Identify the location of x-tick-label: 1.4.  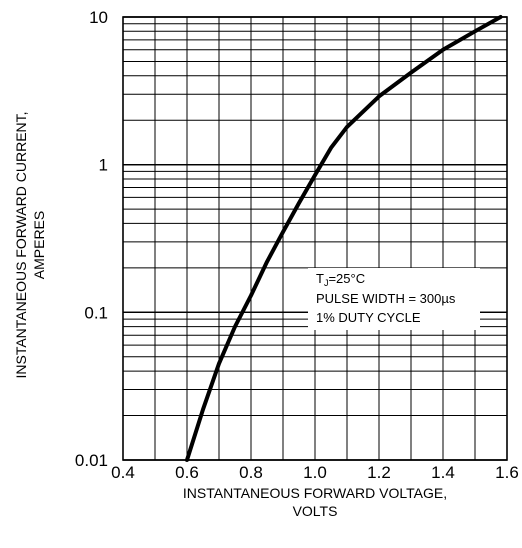
(443, 472).